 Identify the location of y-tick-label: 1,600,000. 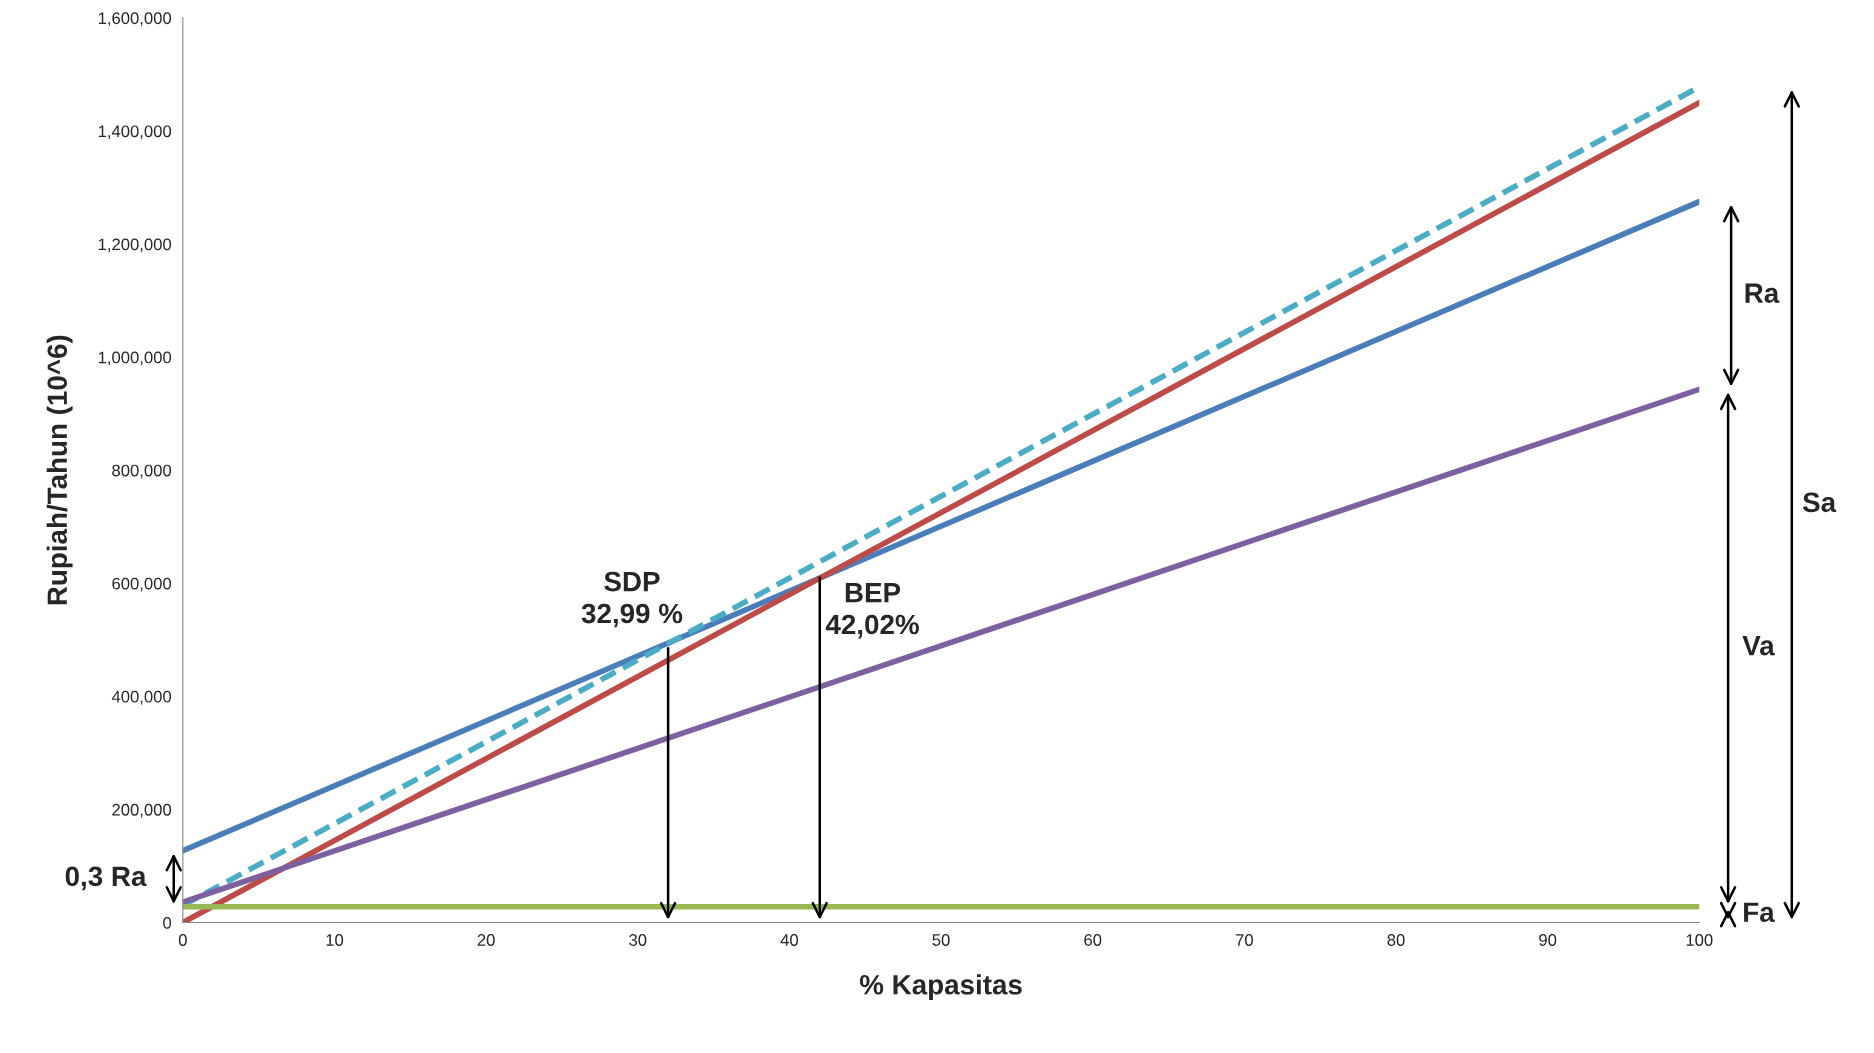
(135, 19).